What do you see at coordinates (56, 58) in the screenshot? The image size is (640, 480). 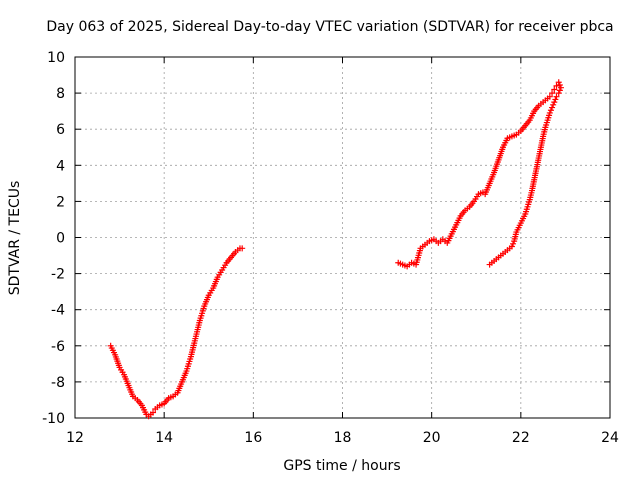 I see `y-tick-label: 10` at bounding box center [56, 58].